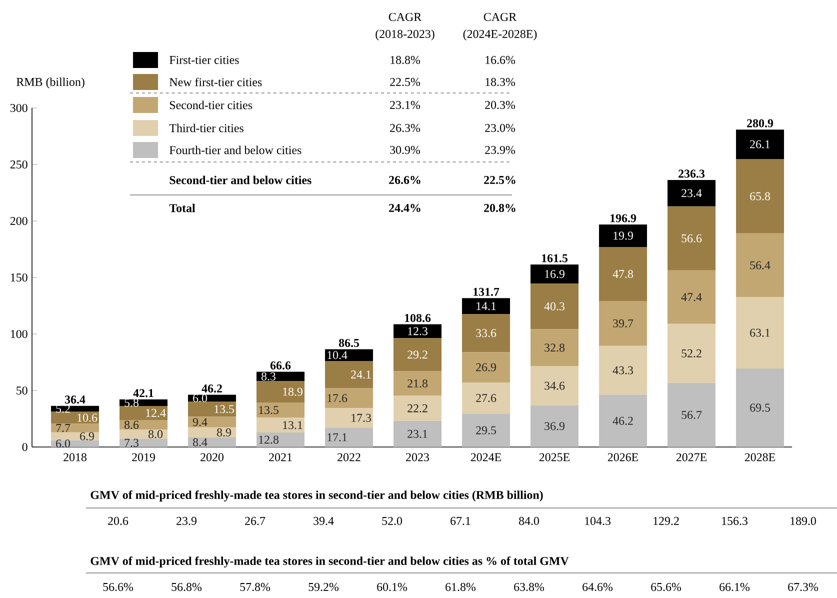 The height and width of the screenshot is (598, 837). Describe the element at coordinates (554, 306) in the screenshot. I see `data-label: 40.3` at that location.